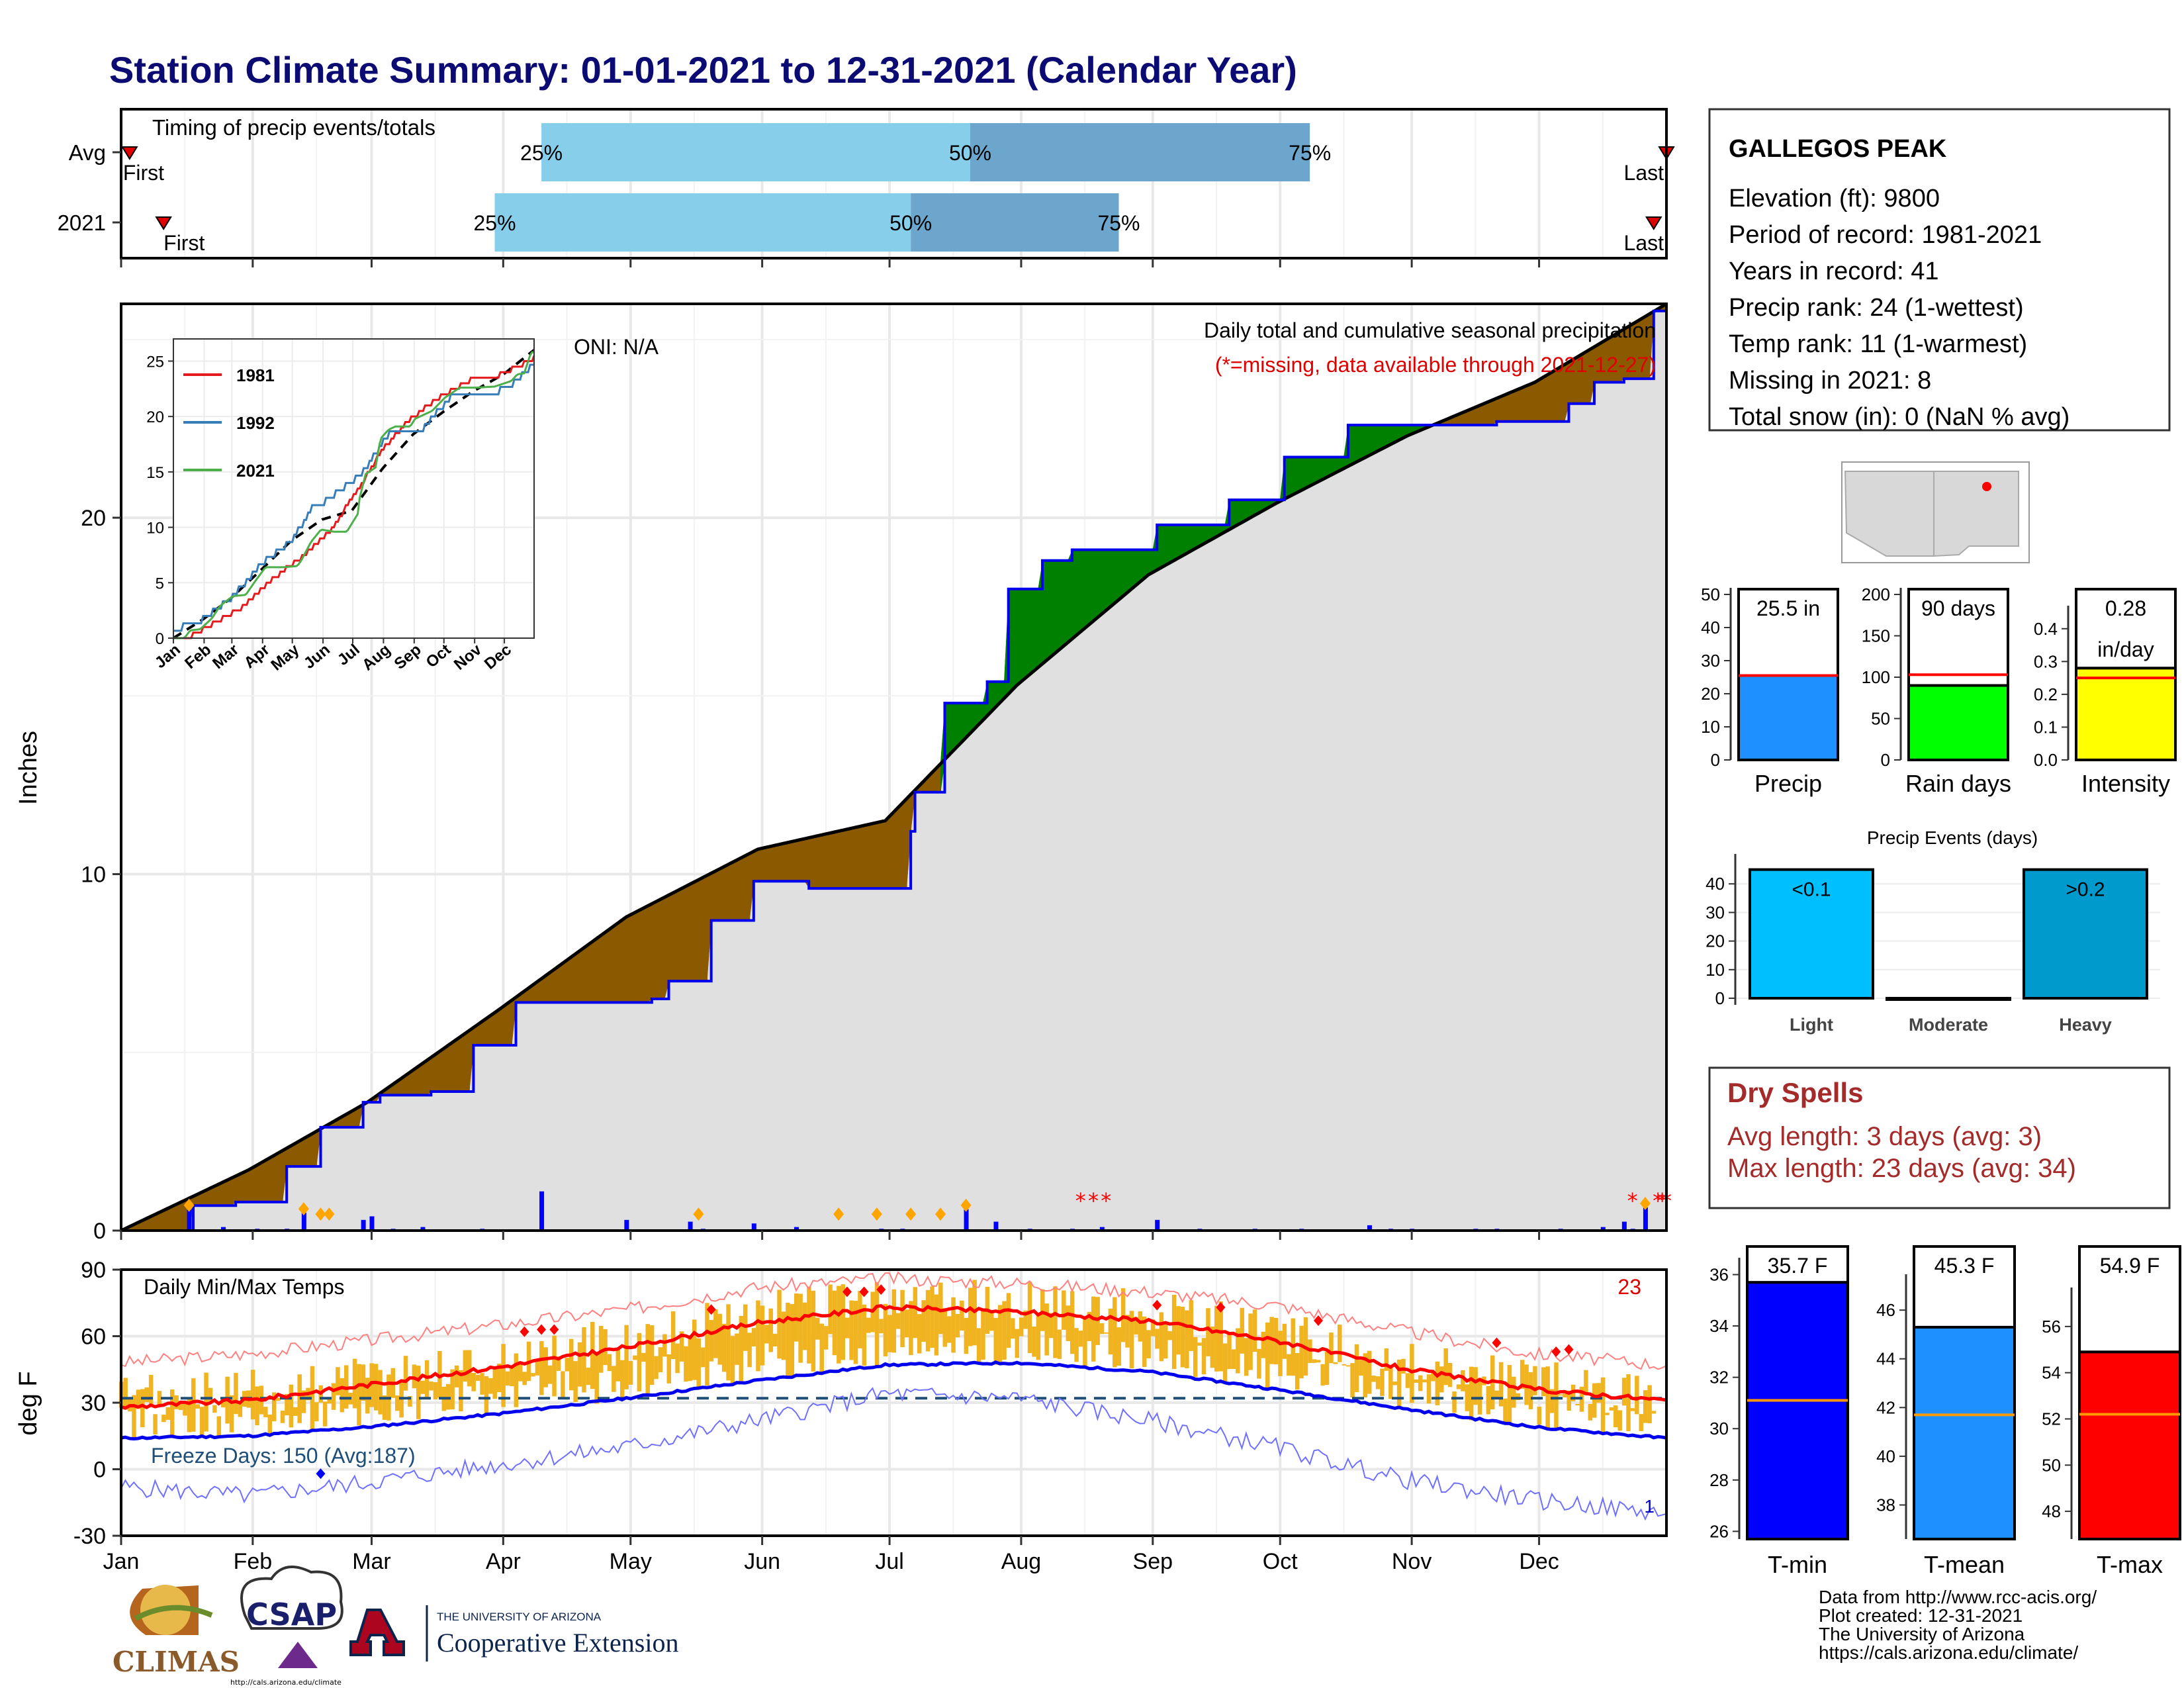 Image resolution: width=2184 pixels, height=1688 pixels. What do you see at coordinates (631, 1561) in the screenshot?
I see `month-tick-may: May` at bounding box center [631, 1561].